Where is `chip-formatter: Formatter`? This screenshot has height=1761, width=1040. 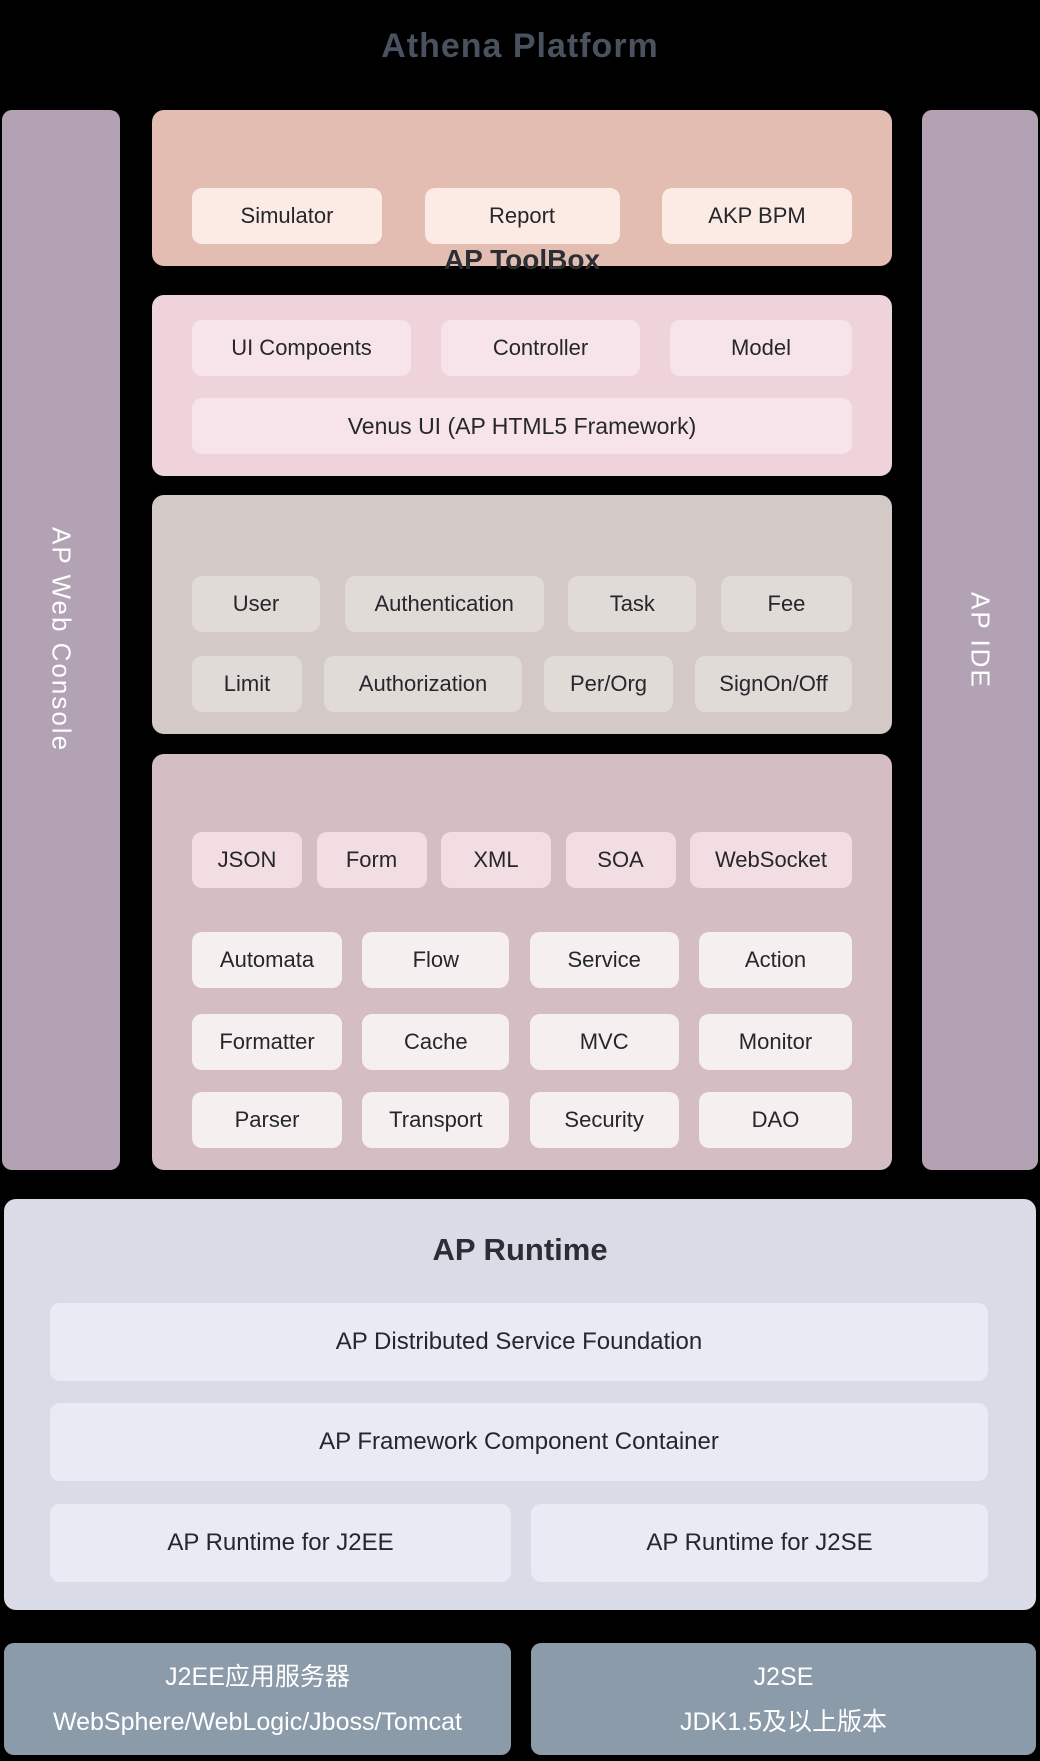
chip-formatter: Formatter is located at coordinates (267, 1042).